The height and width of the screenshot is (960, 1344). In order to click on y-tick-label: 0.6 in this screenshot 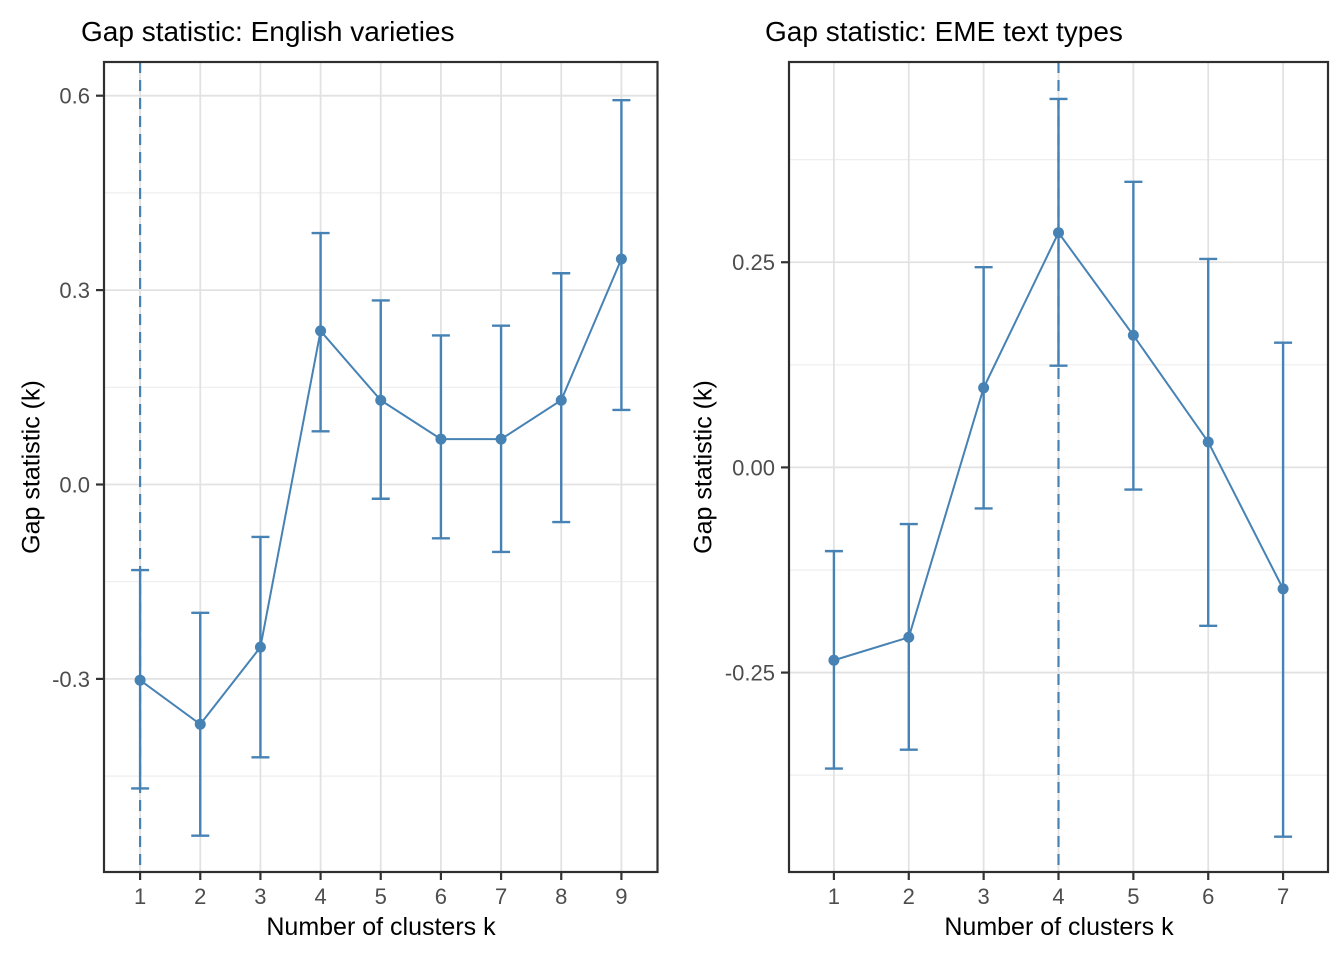, I will do `click(74, 96)`.